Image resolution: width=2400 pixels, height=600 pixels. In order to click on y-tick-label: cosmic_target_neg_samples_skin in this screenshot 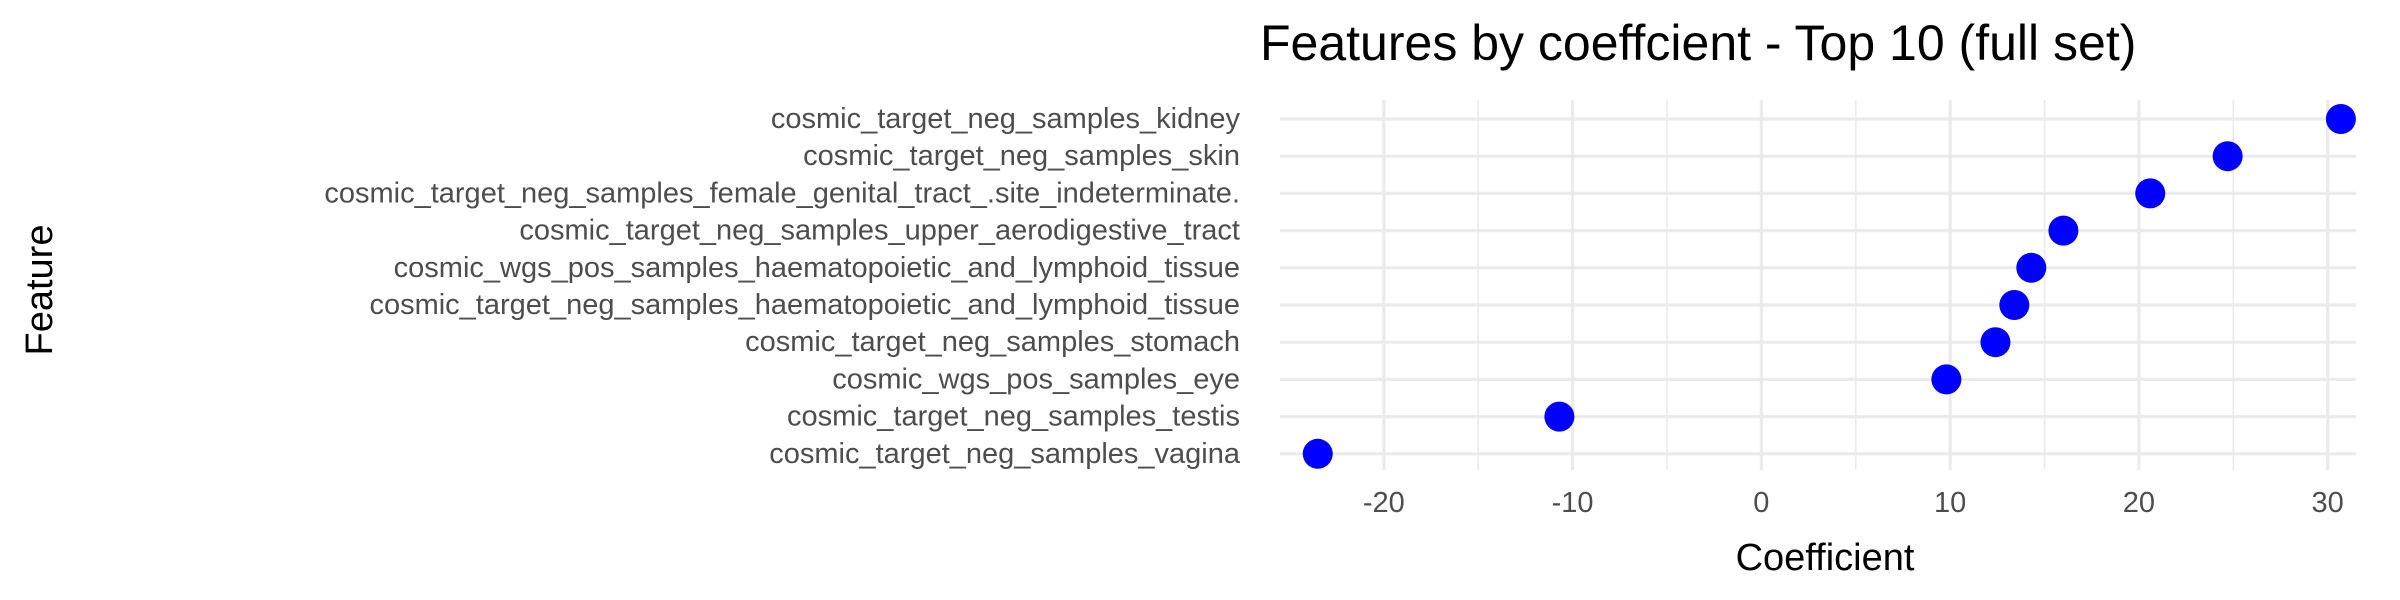, I will do `click(1021, 156)`.